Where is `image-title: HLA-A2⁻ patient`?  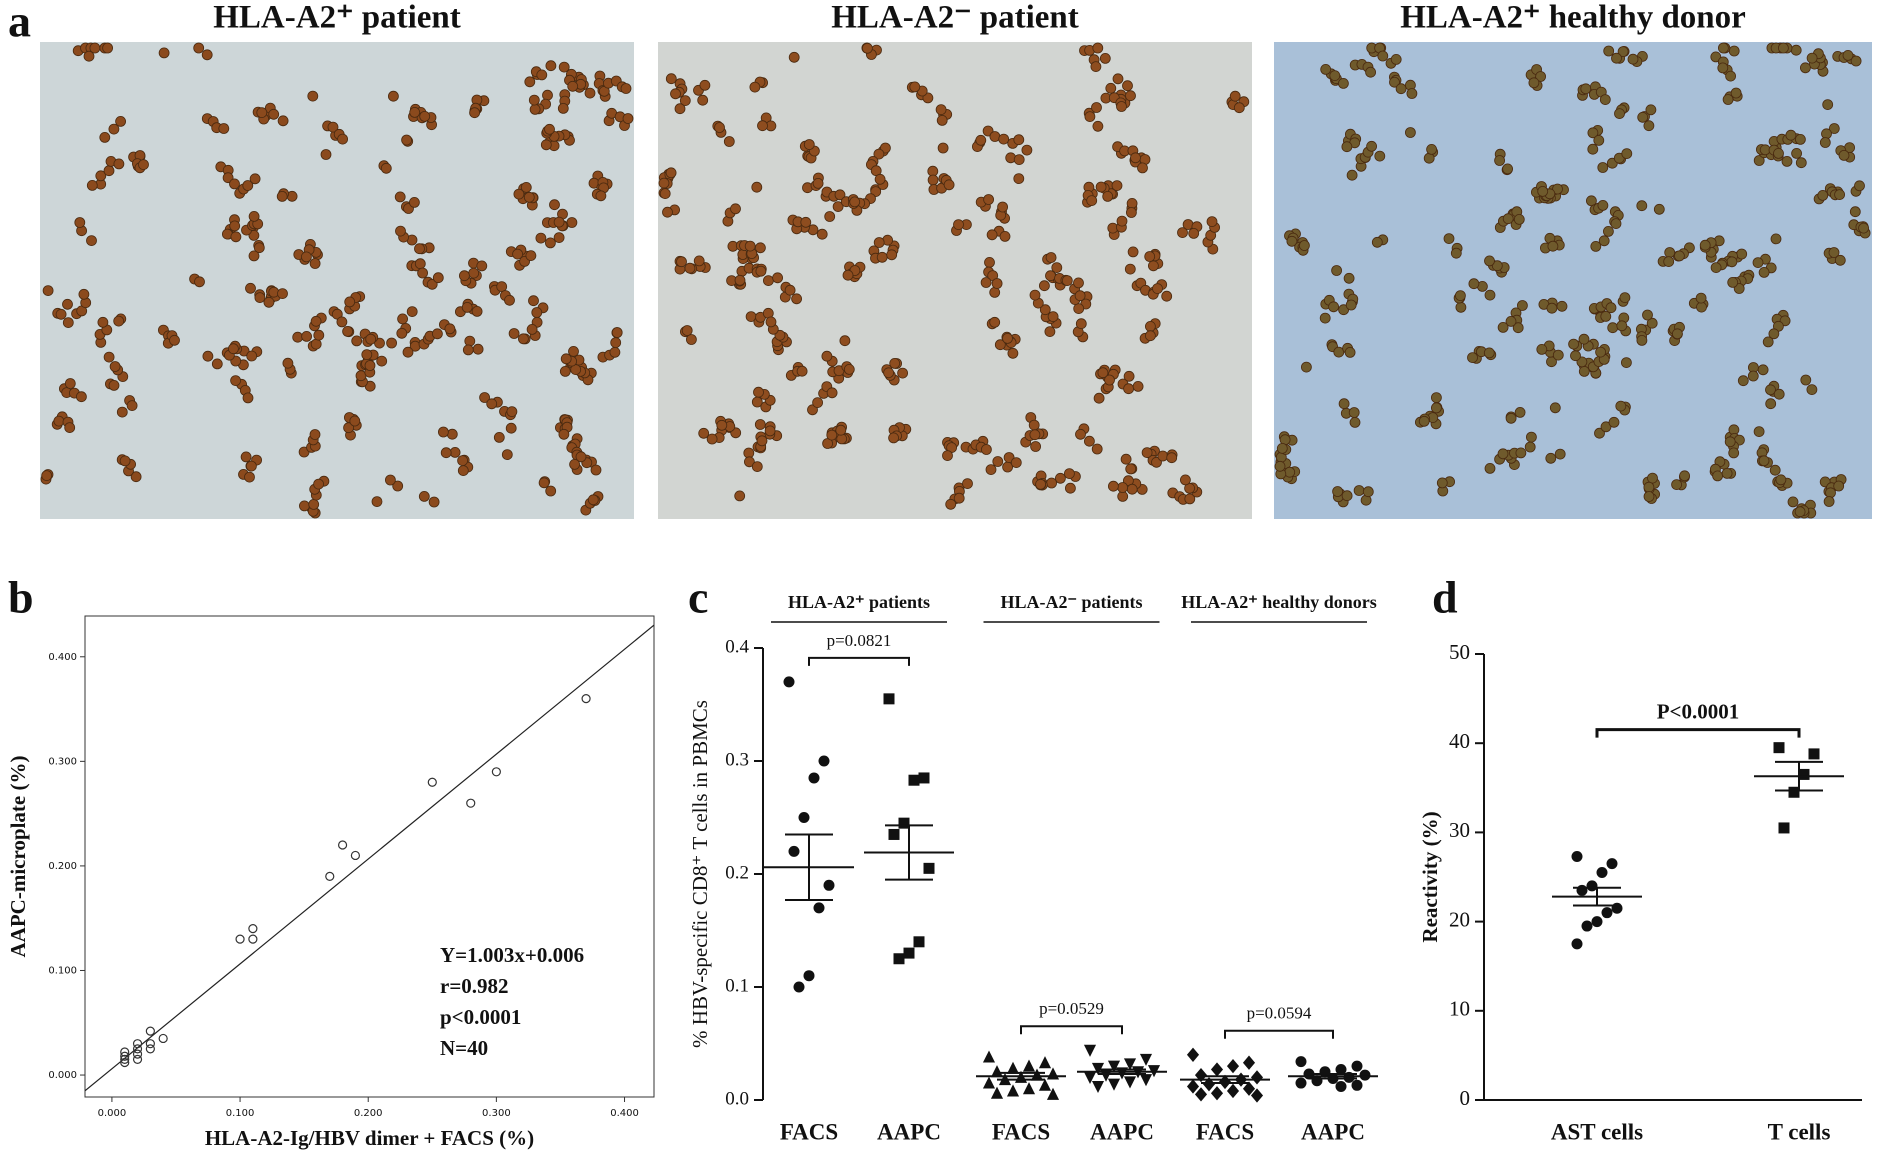
image-title: HLA-A2⁻ patient is located at coordinates (955, 18).